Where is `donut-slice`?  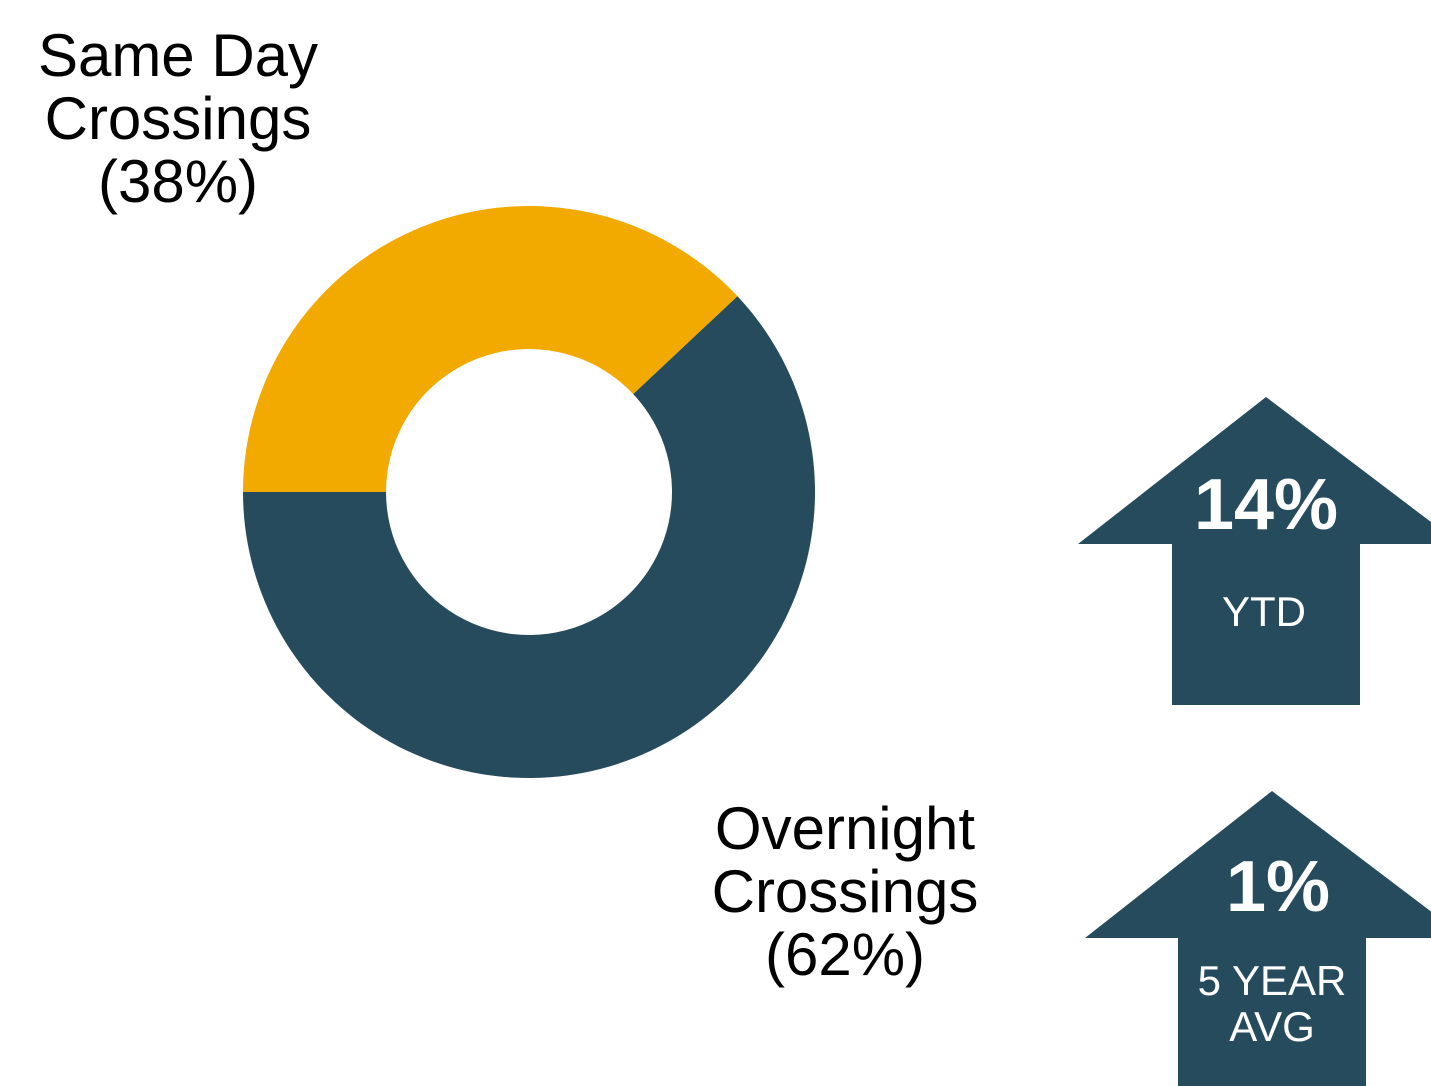
donut-slice is located at coordinates (490, 349).